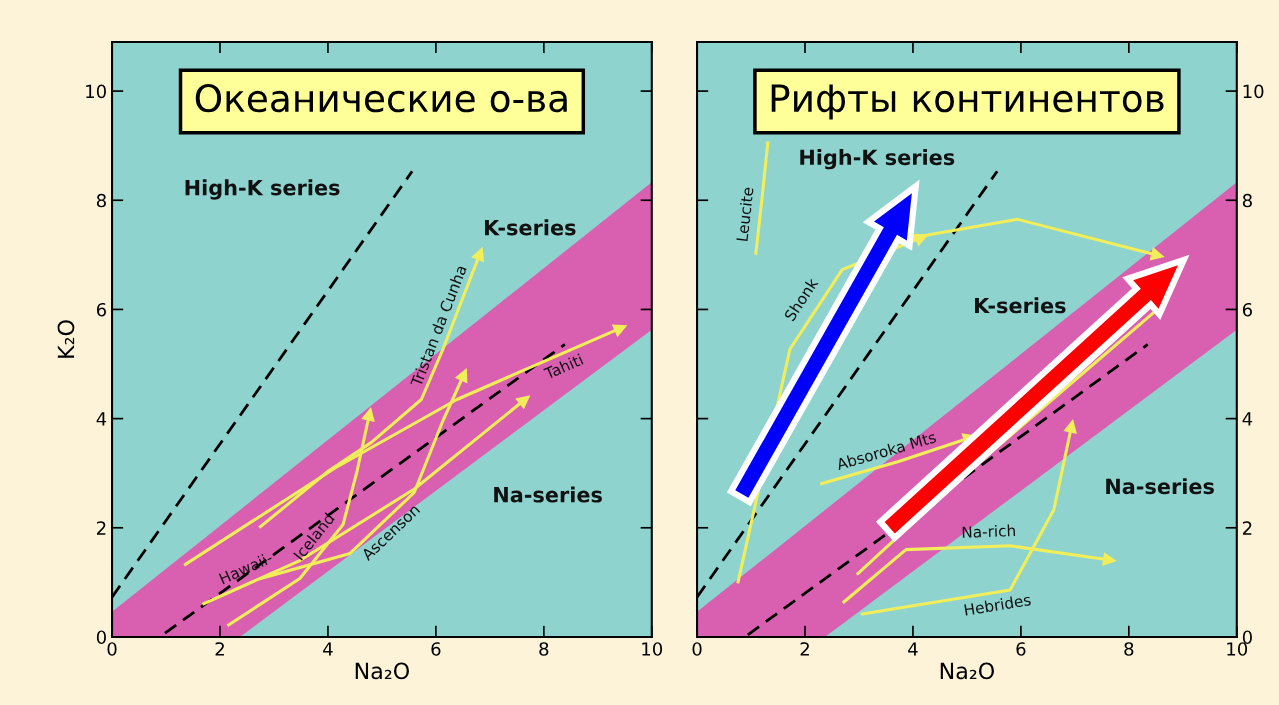  I want to click on text: Tahiti, so click(563, 366).